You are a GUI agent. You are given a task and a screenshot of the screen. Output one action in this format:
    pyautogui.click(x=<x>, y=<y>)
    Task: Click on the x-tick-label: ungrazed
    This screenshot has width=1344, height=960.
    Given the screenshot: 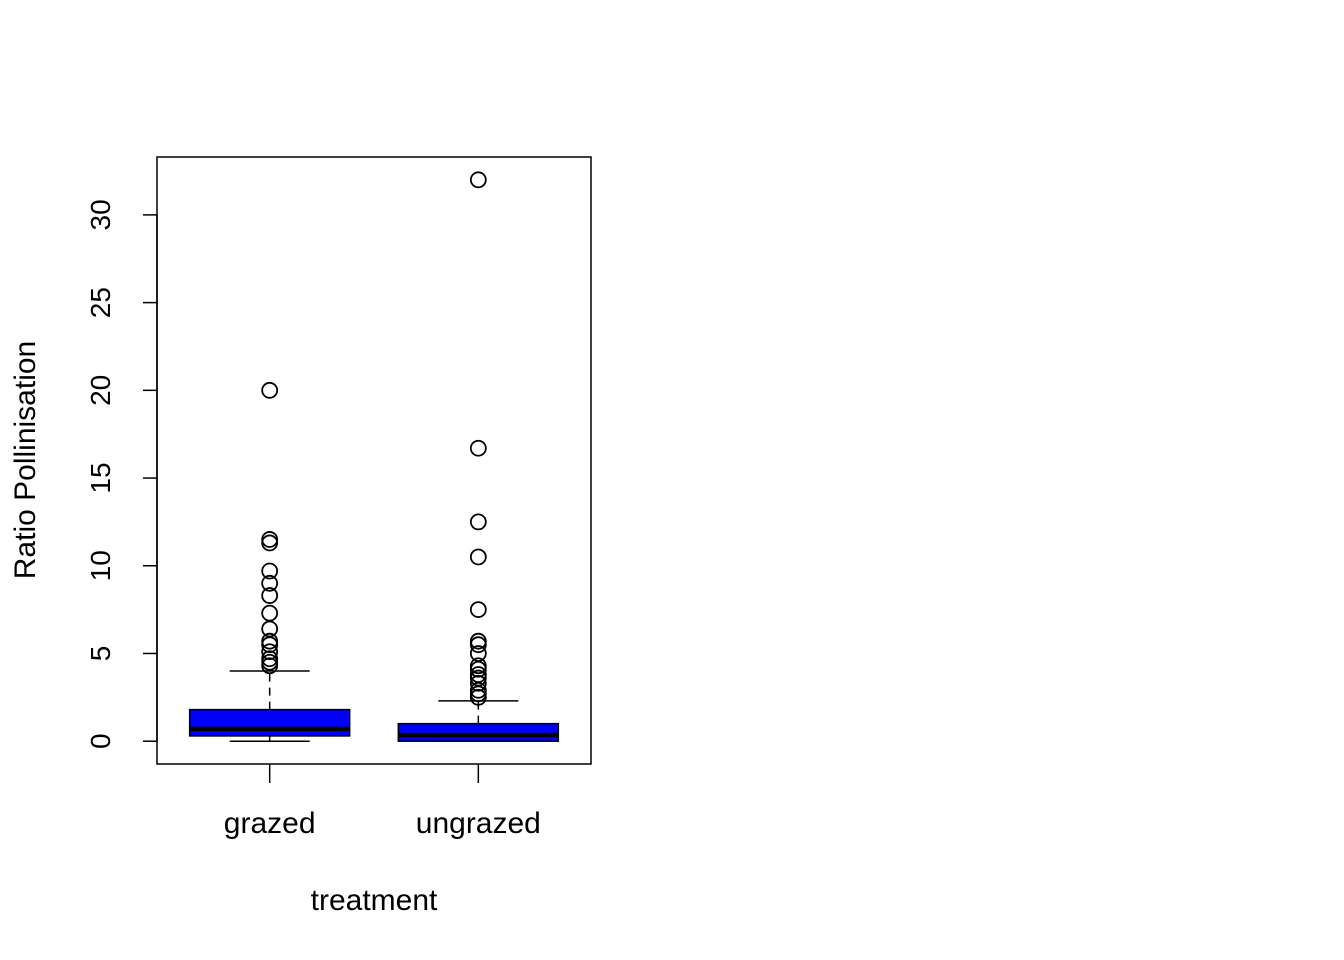 What is the action you would take?
    pyautogui.click(x=478, y=823)
    